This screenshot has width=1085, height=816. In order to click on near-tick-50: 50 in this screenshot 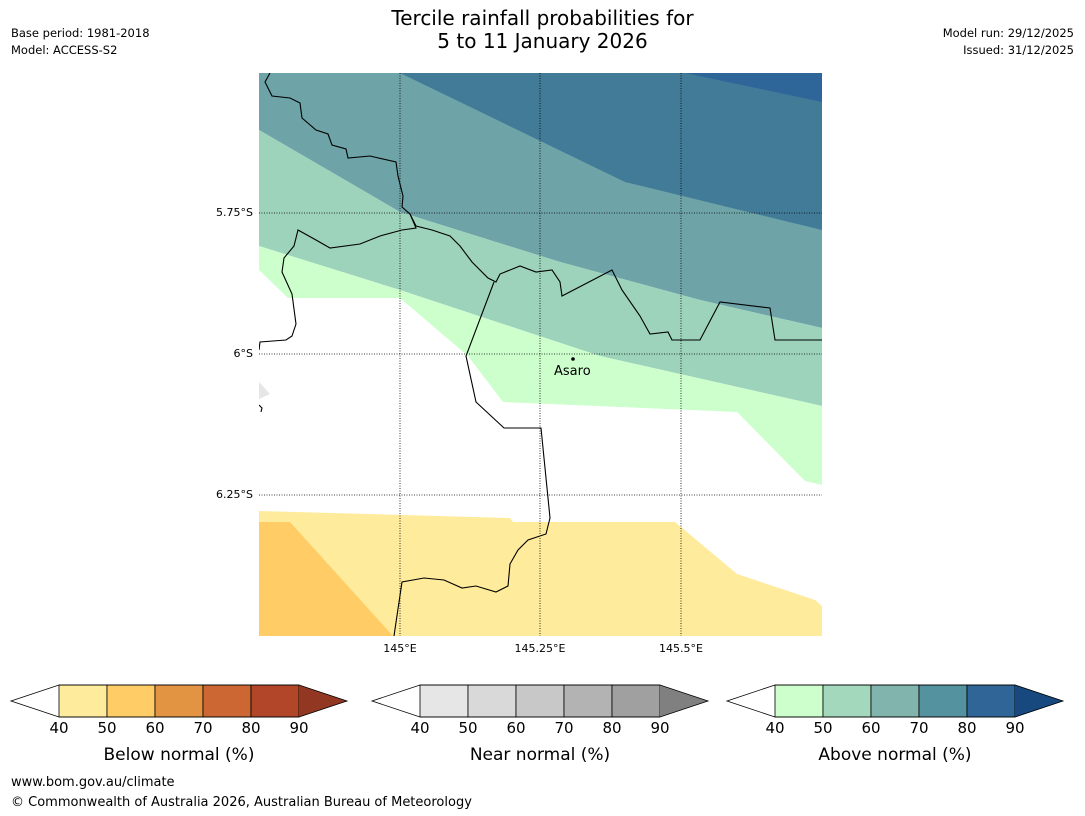, I will do `click(468, 728)`.